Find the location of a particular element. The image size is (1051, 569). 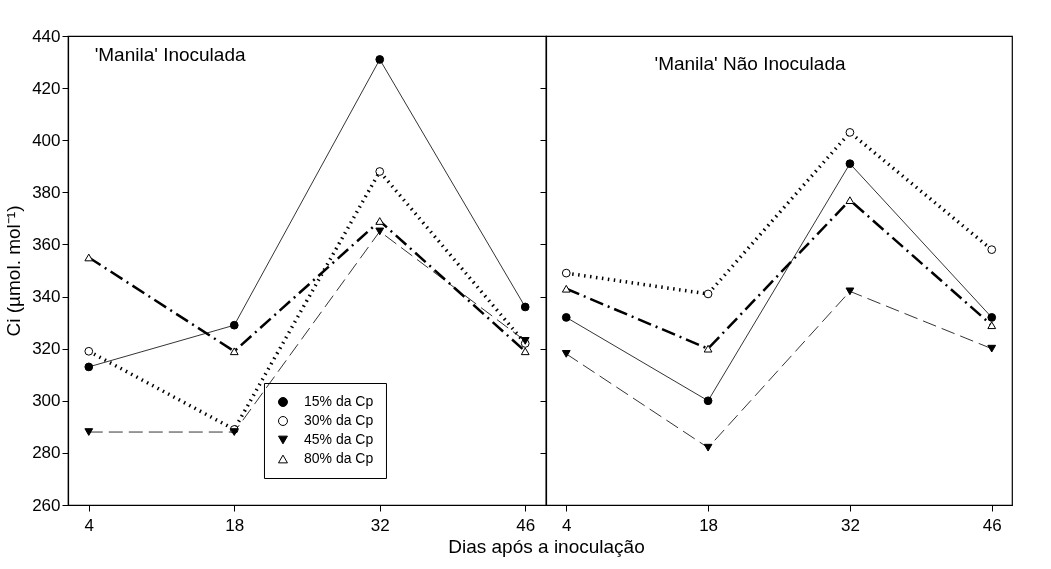

y-tick-label: 320 is located at coordinates (46, 349).